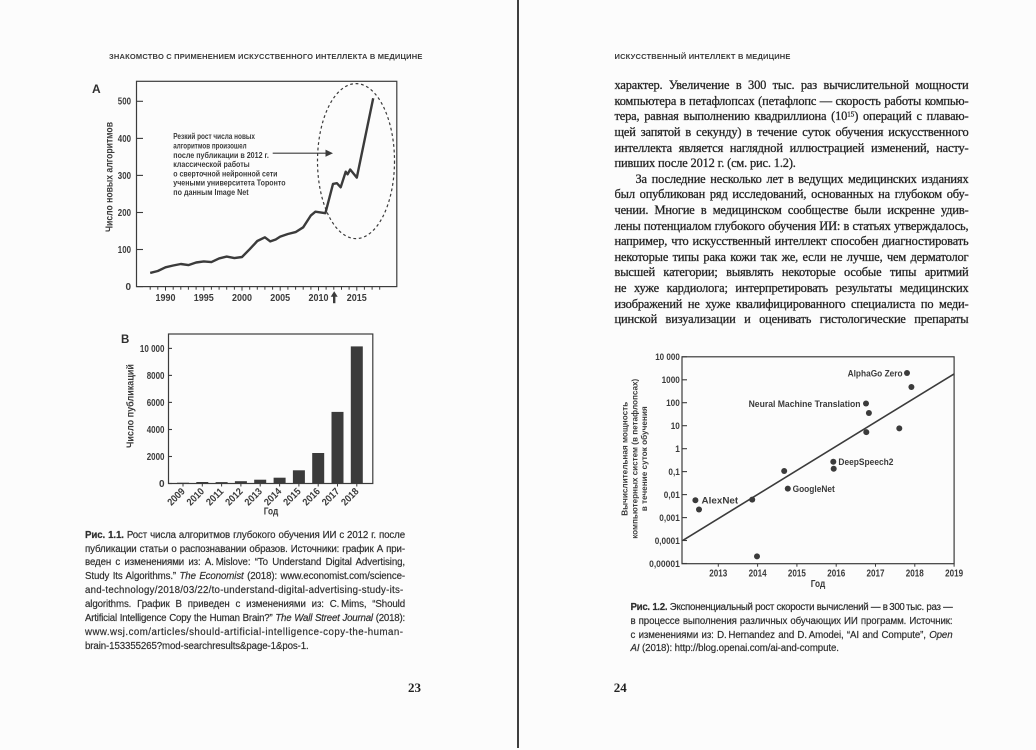 This screenshot has width=1036, height=750. What do you see at coordinates (214, 136) in the screenshot?
I see `svg-text: Резкий рост числа новых` at bounding box center [214, 136].